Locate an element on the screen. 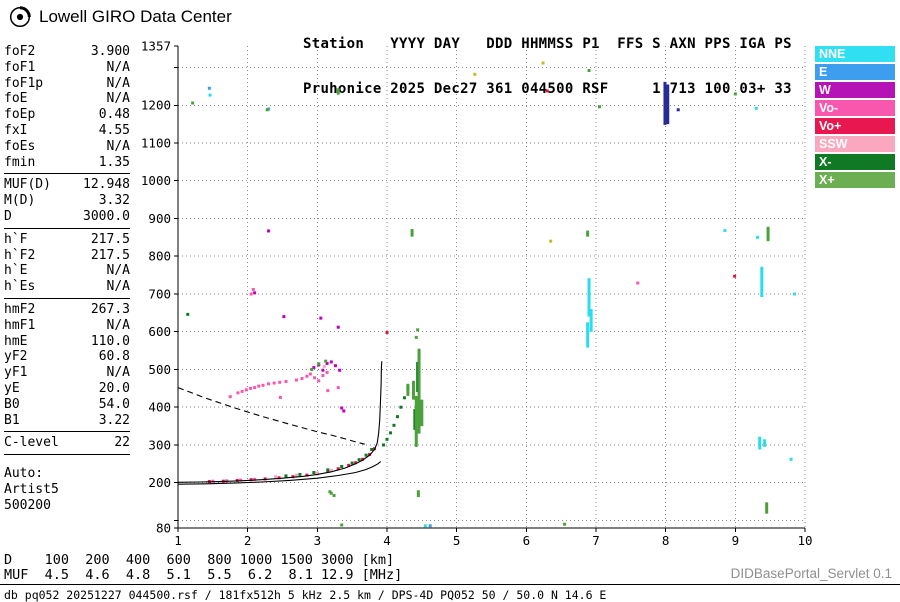 This screenshot has width=900, height=602. param-row: fmin 1.35 is located at coordinates (67, 163).